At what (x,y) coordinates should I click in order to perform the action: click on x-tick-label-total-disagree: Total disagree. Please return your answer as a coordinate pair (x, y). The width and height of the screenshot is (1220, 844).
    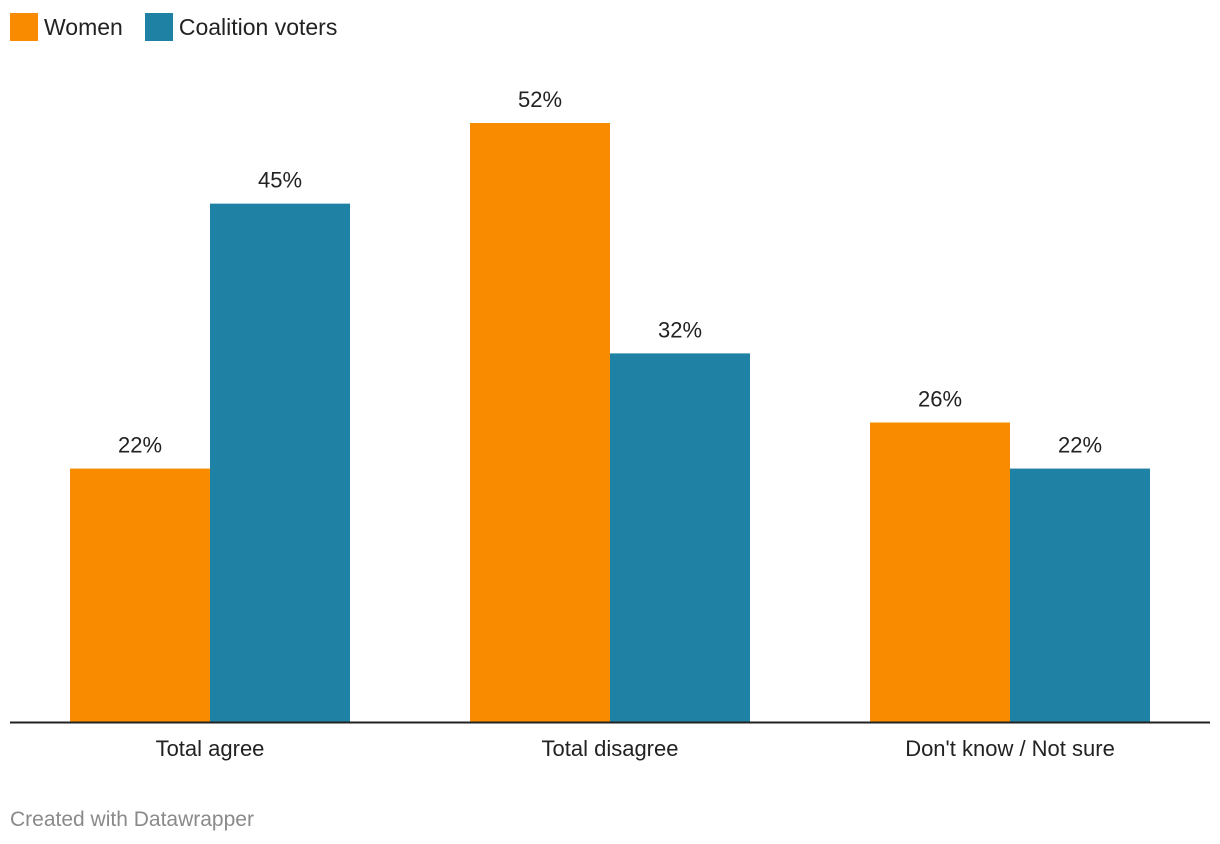
    Looking at the image, I should click on (610, 748).